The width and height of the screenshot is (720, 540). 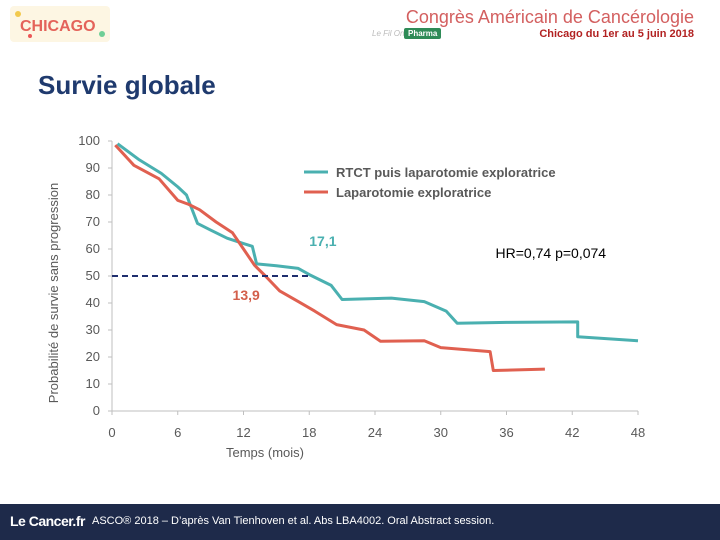 What do you see at coordinates (322, 241) in the screenshot?
I see `median-annotation-1: 17,1` at bounding box center [322, 241].